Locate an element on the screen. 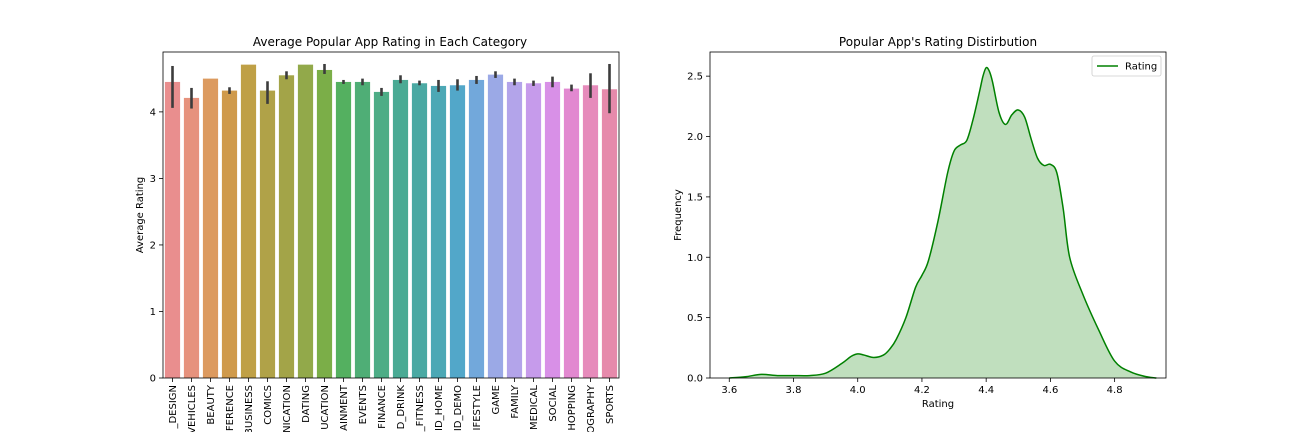  bar-events is located at coordinates (362, 229).